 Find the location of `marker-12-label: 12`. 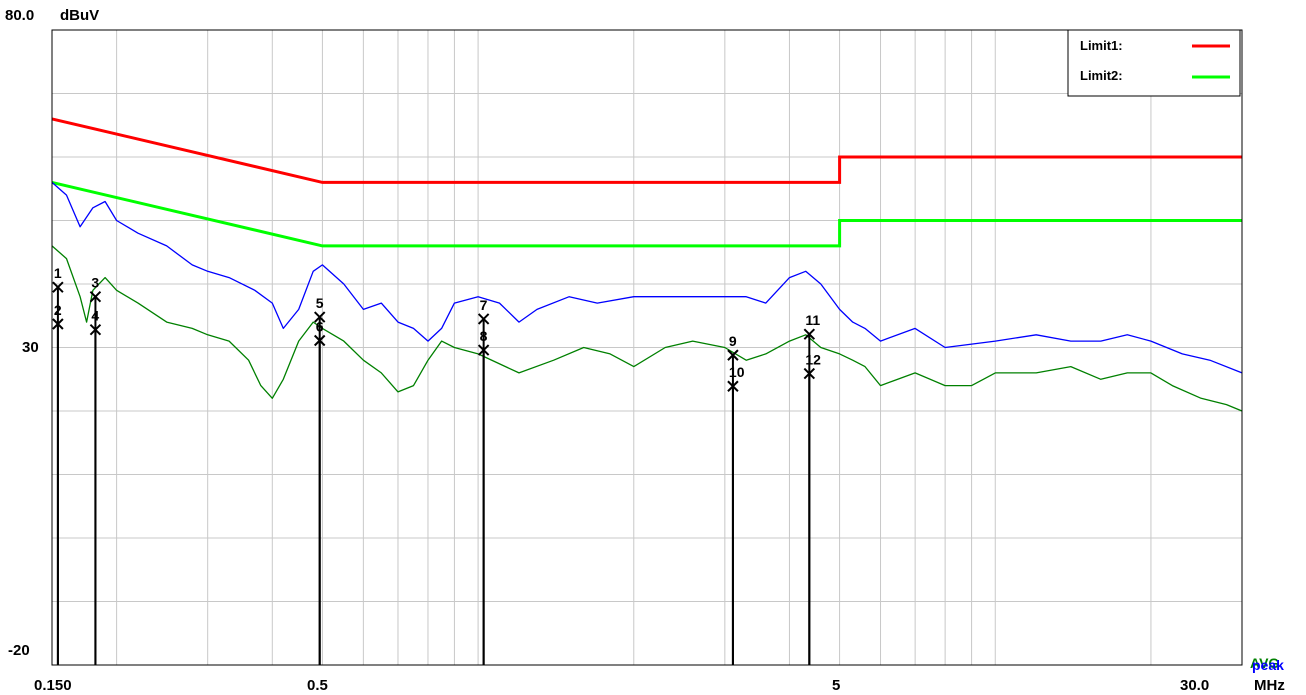

marker-12-label: 12 is located at coordinates (813, 360).